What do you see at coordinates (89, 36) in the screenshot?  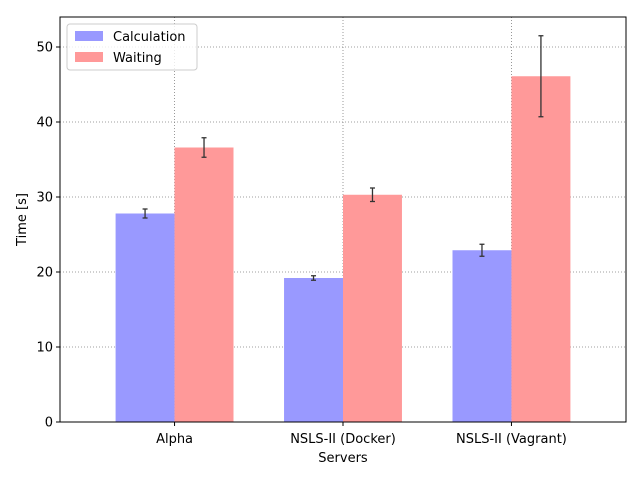 I see `legend-swatch-calculation` at bounding box center [89, 36].